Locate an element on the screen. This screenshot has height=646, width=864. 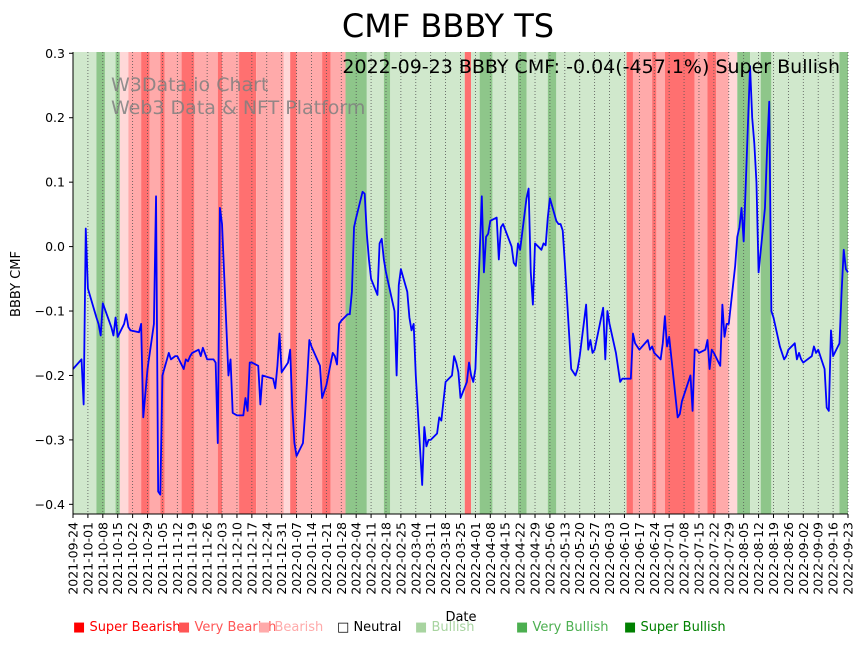
x-tick-label: 2022-06-24 is located at coordinates (654, 558).